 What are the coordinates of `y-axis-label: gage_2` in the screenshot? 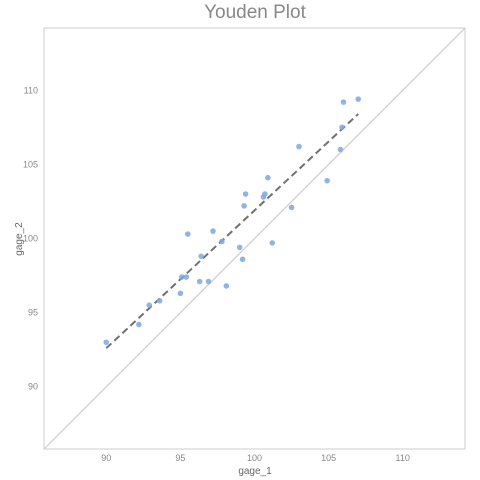 It's located at (19, 239).